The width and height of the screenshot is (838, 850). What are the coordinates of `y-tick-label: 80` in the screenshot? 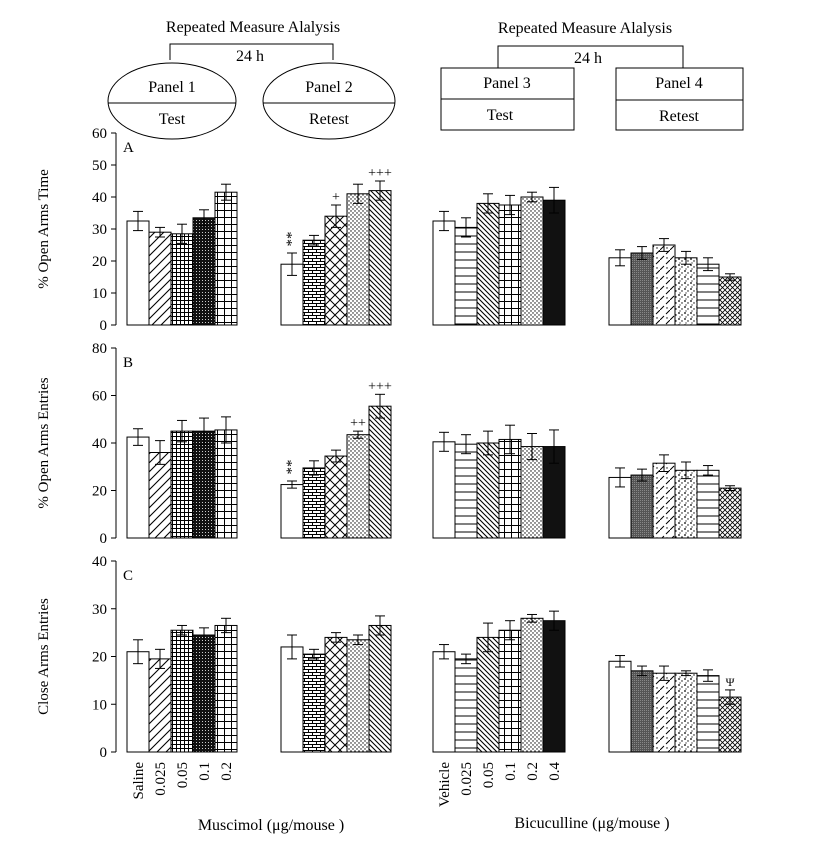 It's located at (99, 349).